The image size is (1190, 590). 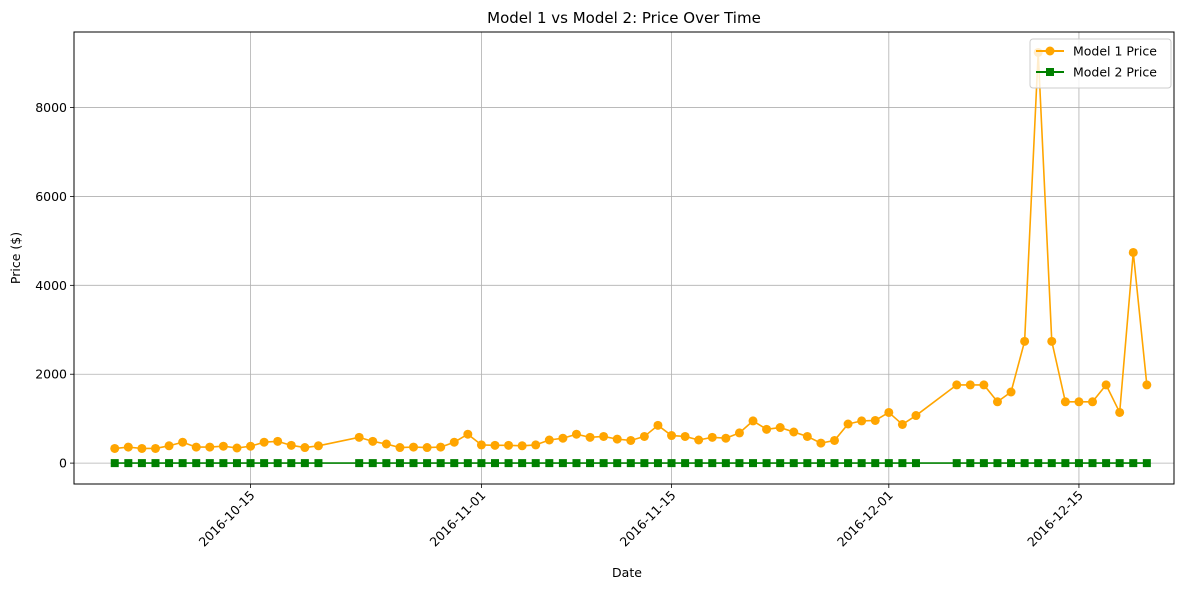 What do you see at coordinates (15, 258) in the screenshot?
I see `y-axis-label: Price ($)` at bounding box center [15, 258].